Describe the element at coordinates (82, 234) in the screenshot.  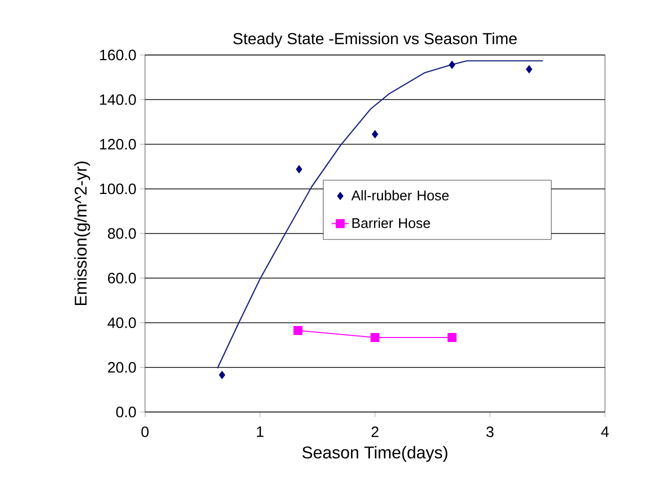
I see `y-axis-title: Emission(g/m^2-yr)` at that location.